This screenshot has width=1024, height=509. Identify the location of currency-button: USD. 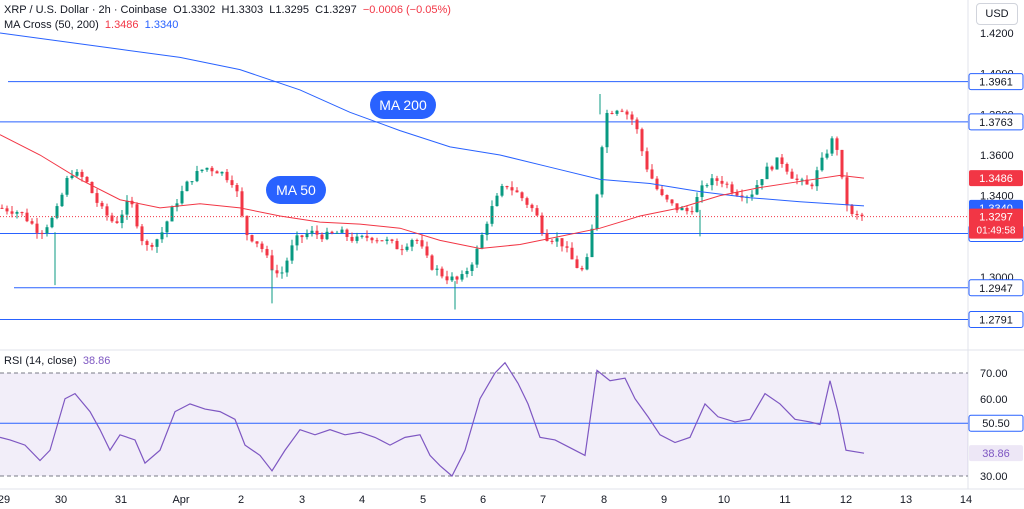
(997, 14).